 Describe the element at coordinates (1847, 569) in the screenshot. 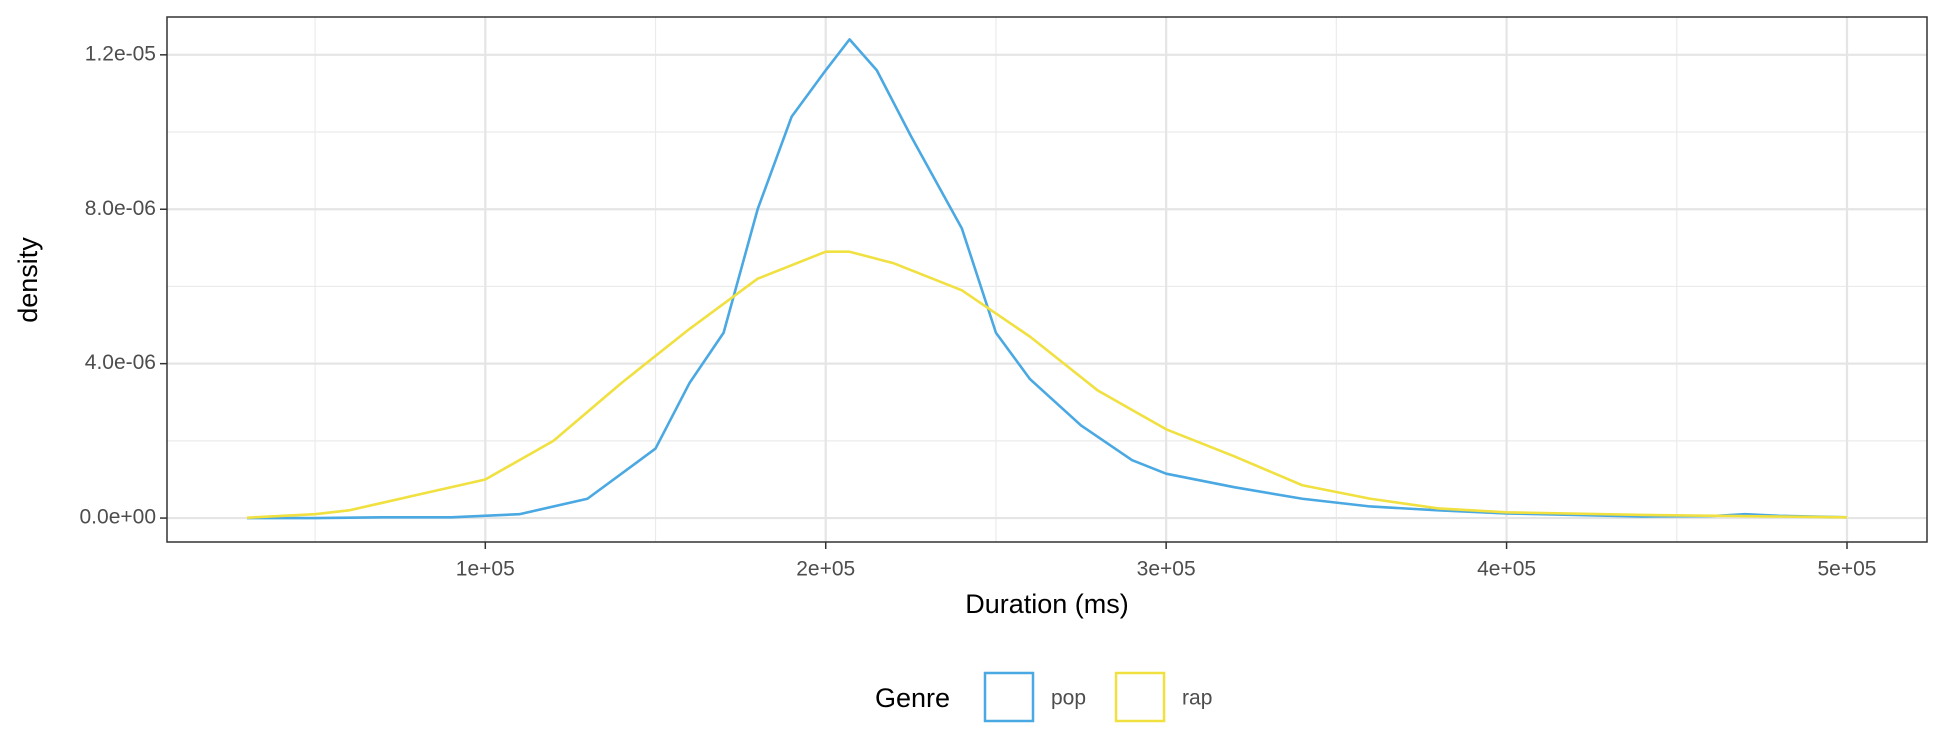

I see `x-tick-label: 5e+05` at that location.